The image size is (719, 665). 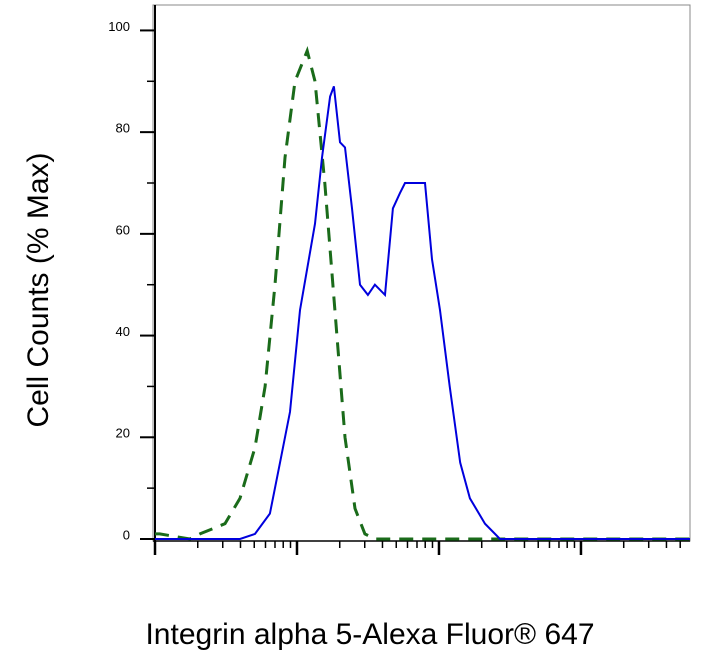 I want to click on y-tick-label: 40, so click(x=123, y=331).